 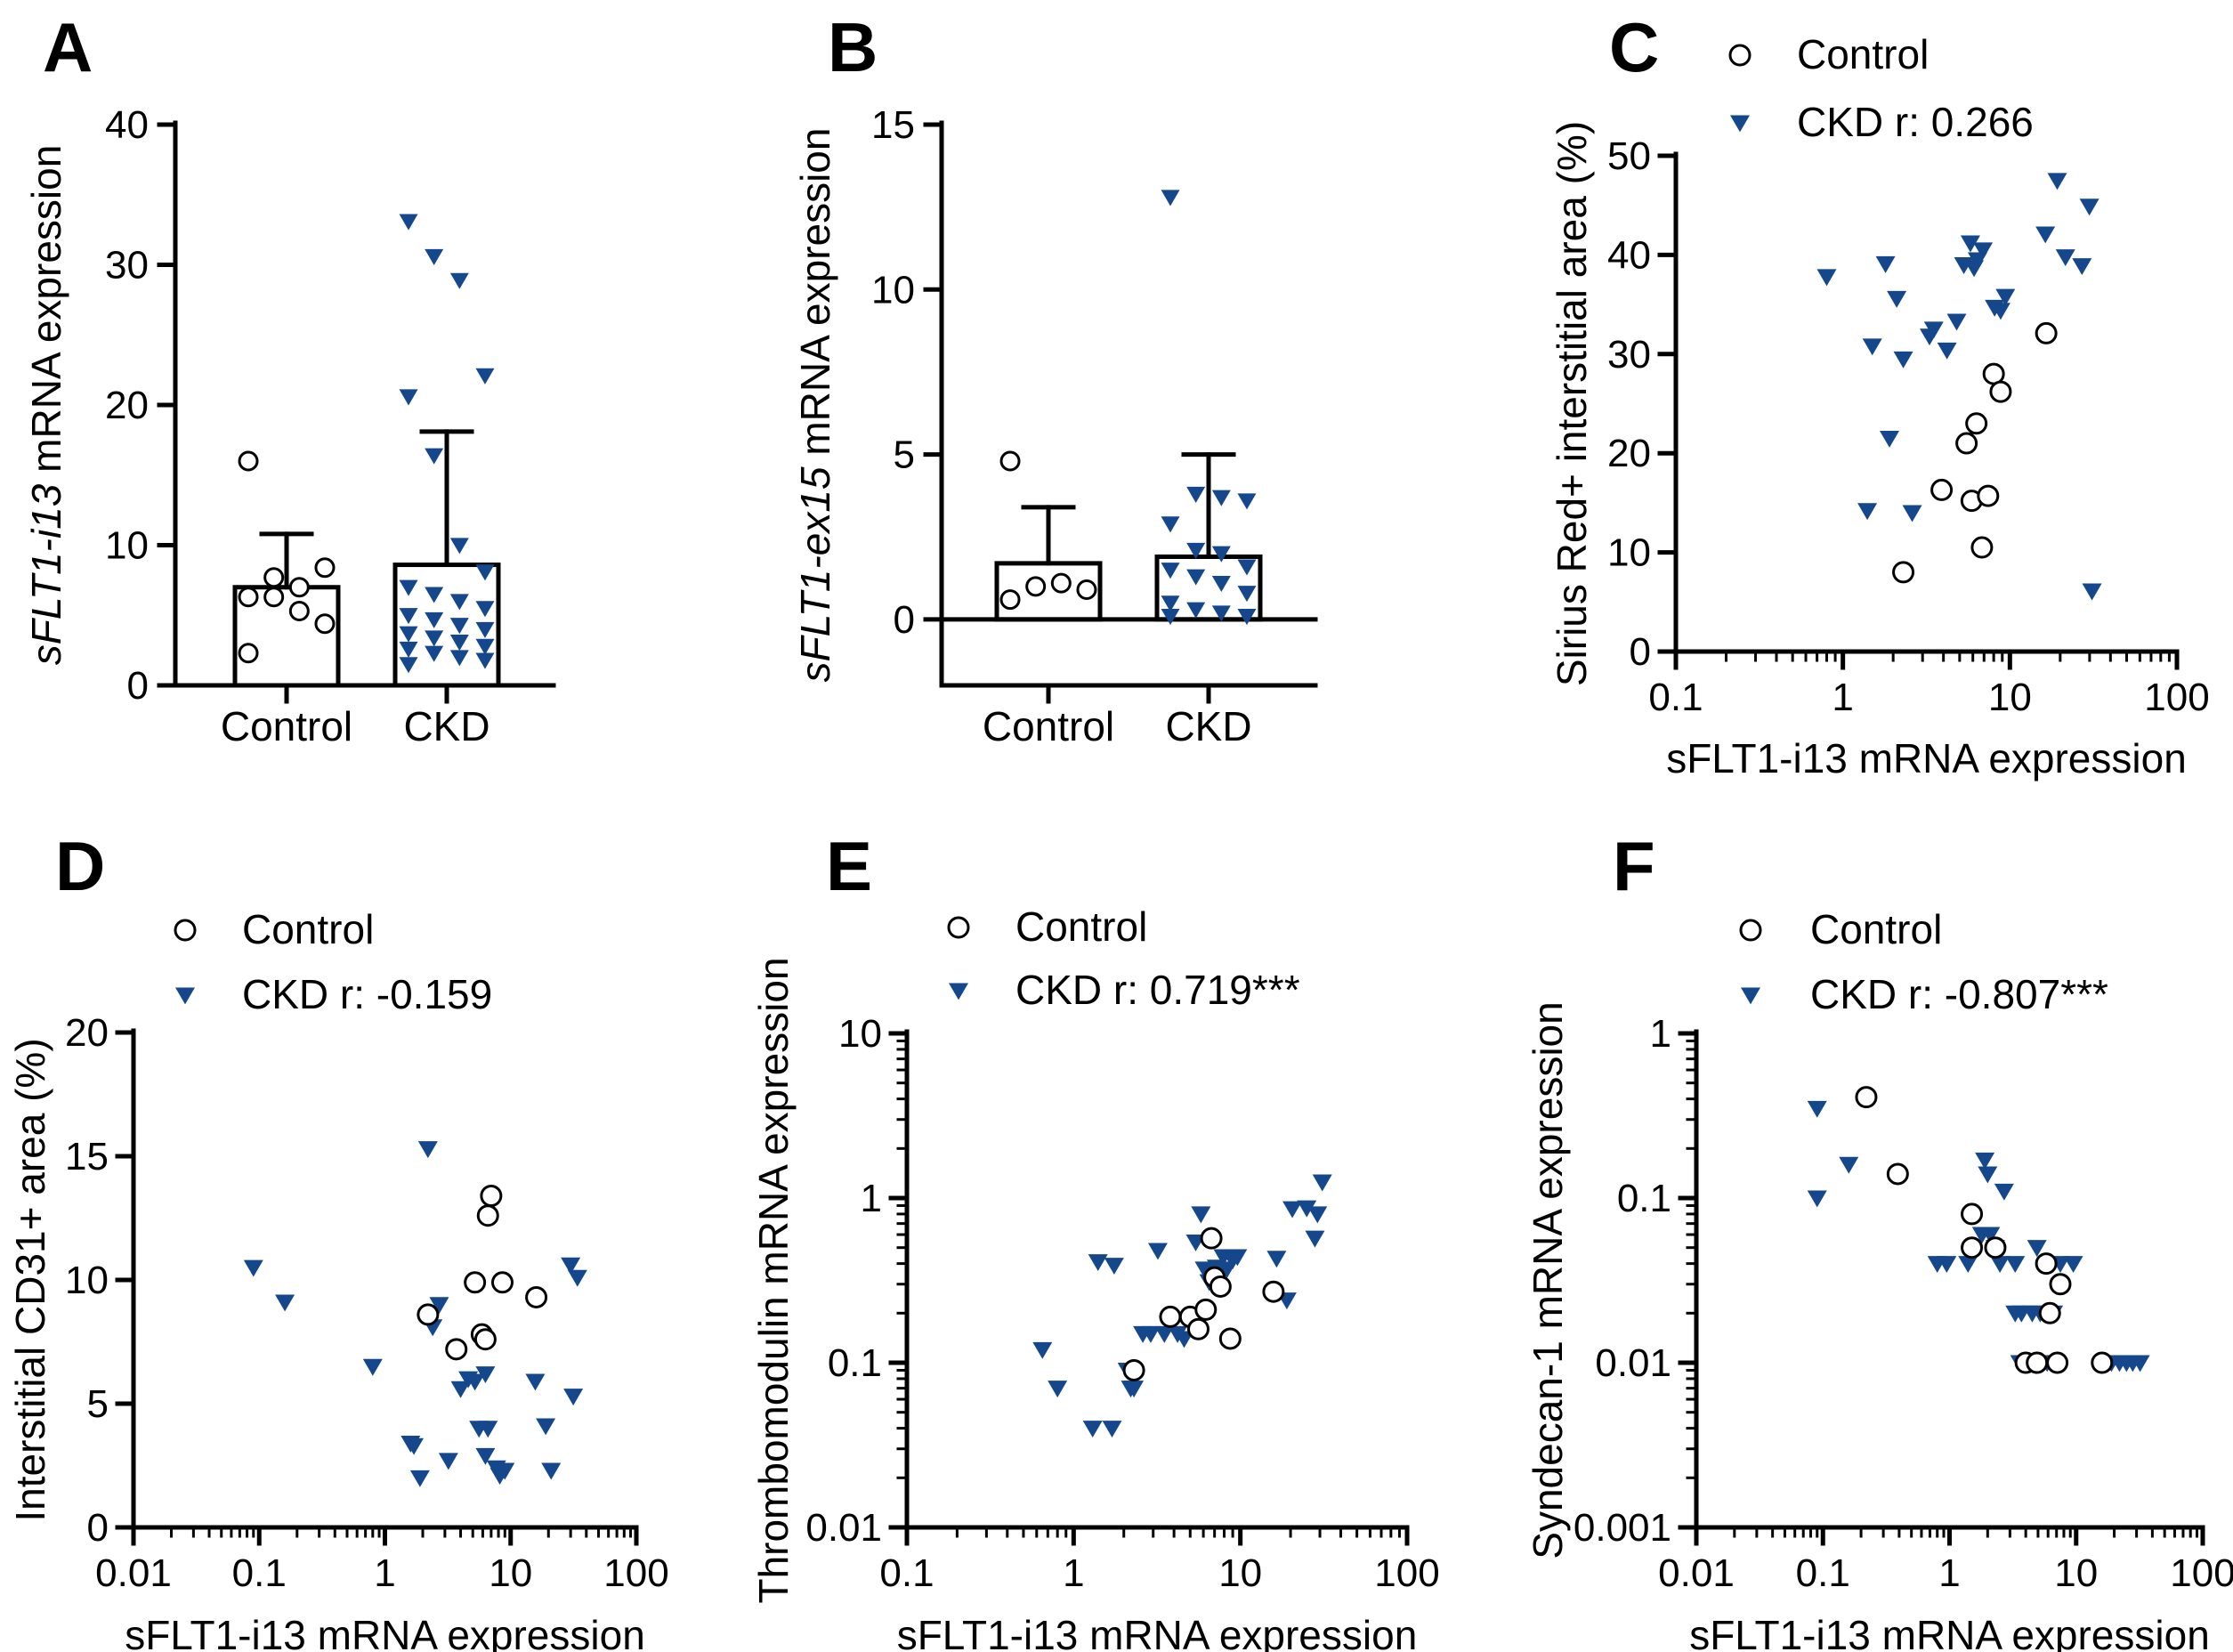 I want to click on x-category-label-B: CKD, so click(x=1208, y=726).